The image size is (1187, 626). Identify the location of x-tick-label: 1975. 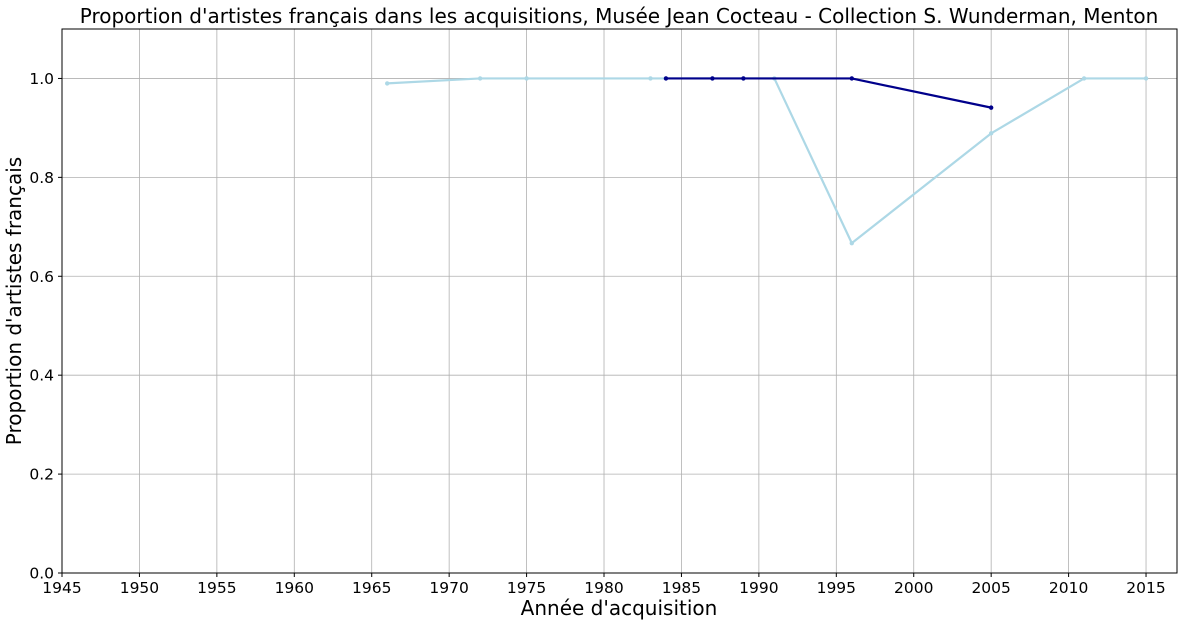
(526, 588).